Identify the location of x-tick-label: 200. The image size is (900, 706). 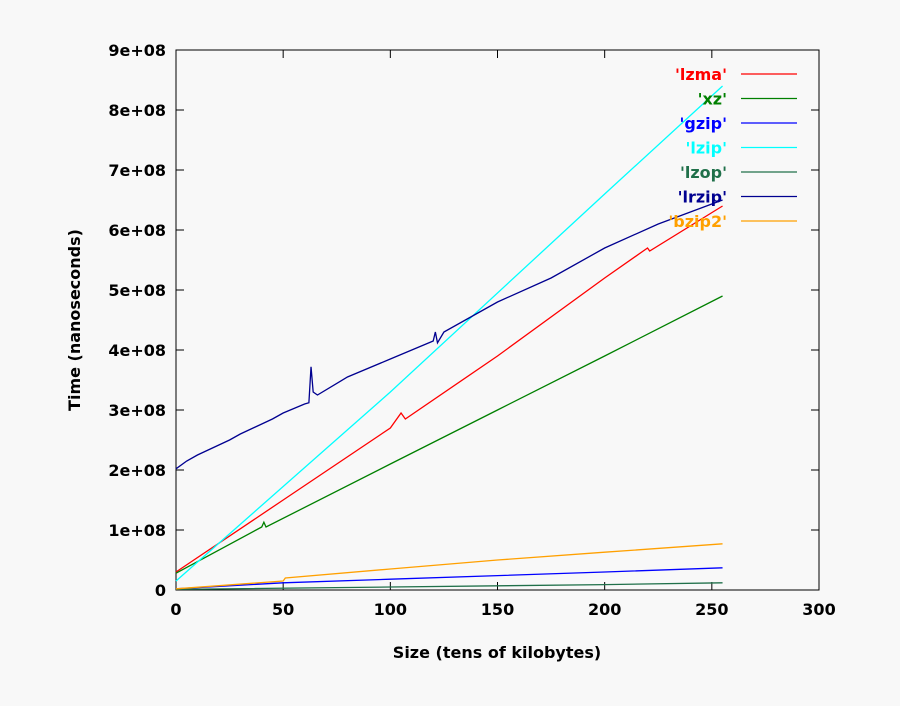
(604, 609).